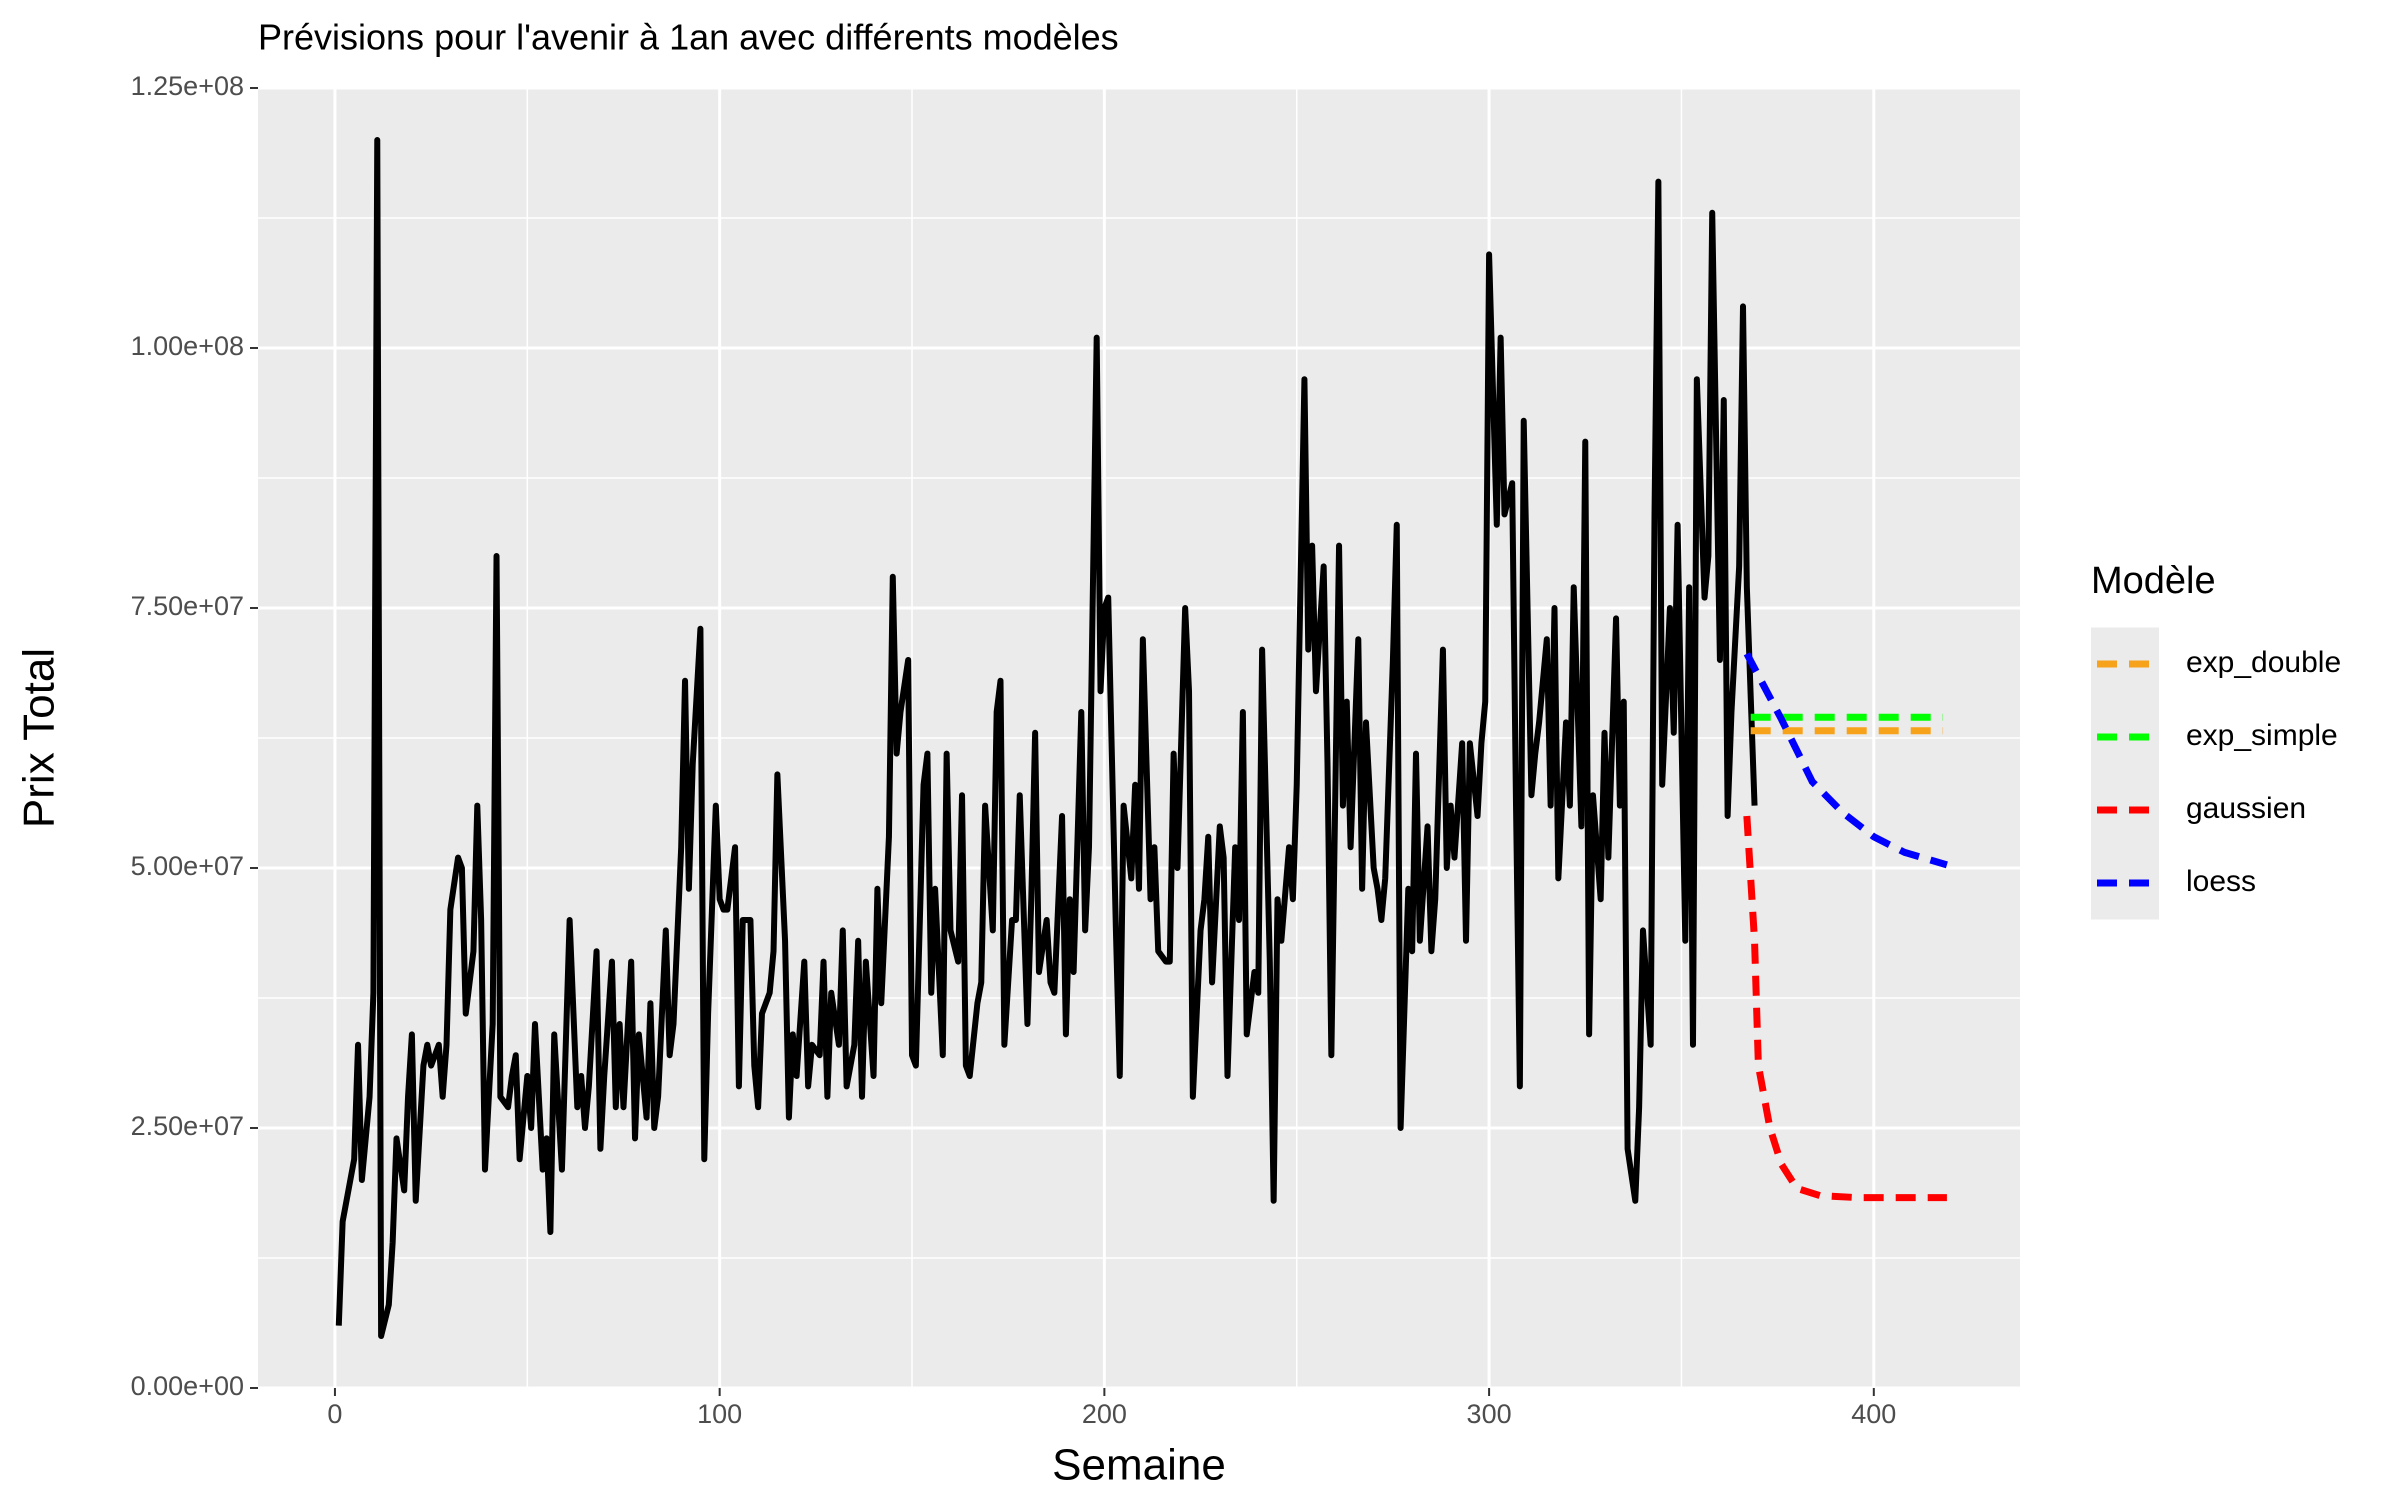  I want to click on legend-label: gaussien, so click(2246, 808).